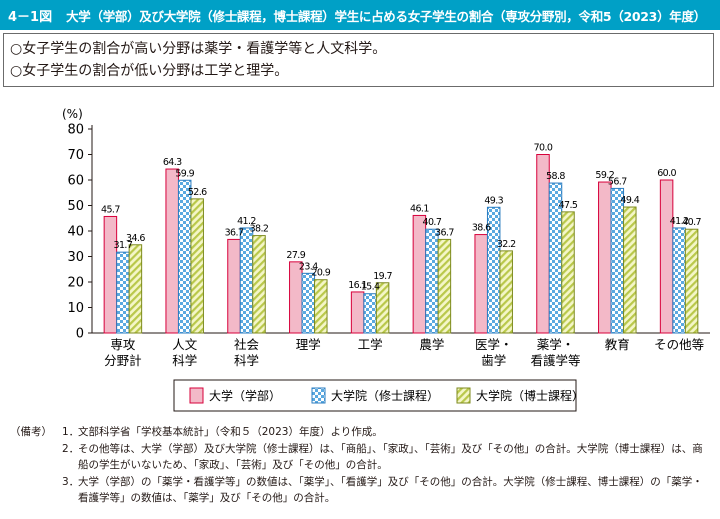  Describe the element at coordinates (604, 175) in the screenshot. I see `data-label: 59.2` at that location.